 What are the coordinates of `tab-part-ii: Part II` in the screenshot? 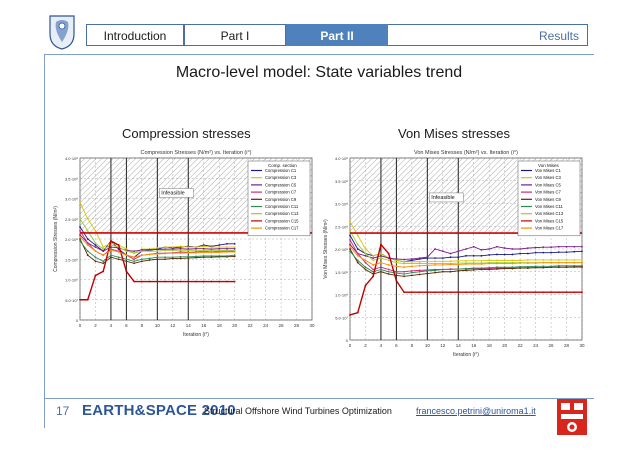 It's located at (337, 35).